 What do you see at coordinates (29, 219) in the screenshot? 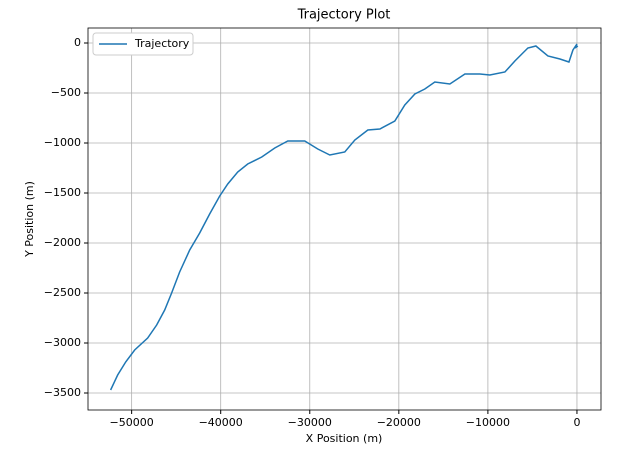
I see `y-axis-label: Y Position (m)` at bounding box center [29, 219].